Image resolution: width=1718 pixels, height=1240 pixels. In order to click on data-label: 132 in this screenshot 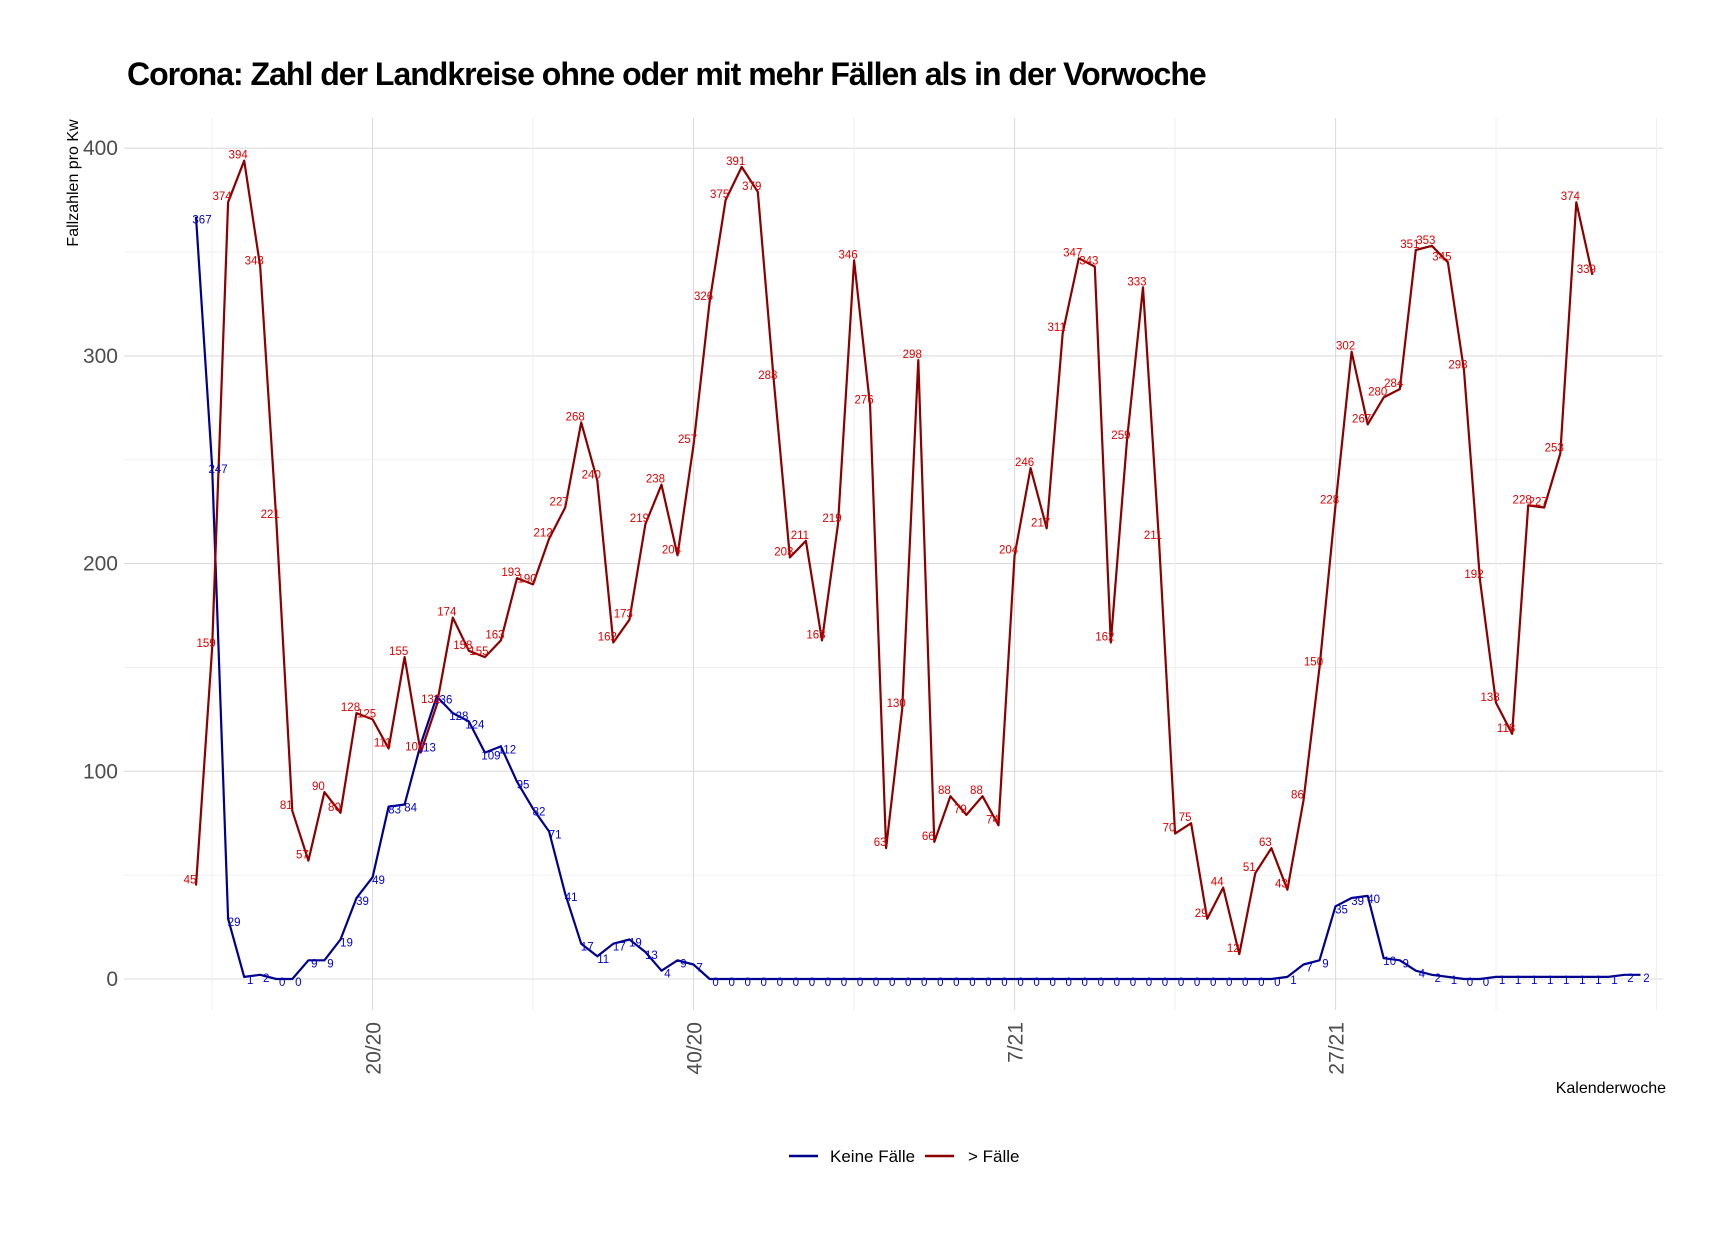, I will do `click(430, 700)`.